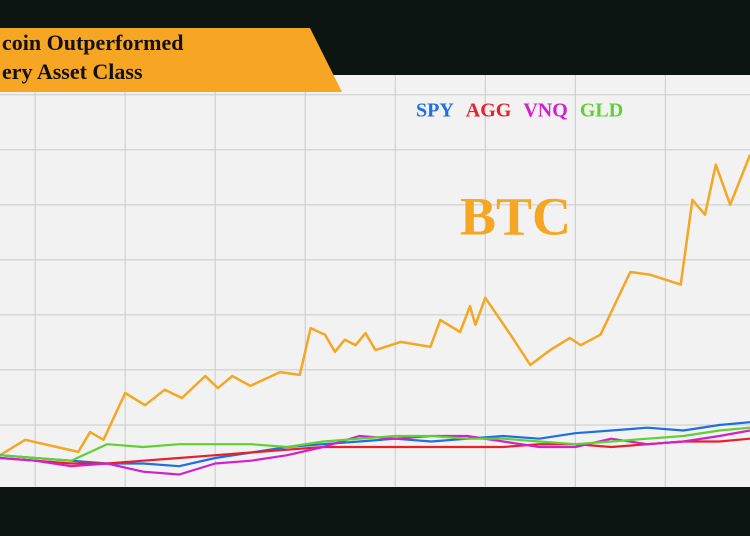 The width and height of the screenshot is (750, 536). What do you see at coordinates (171, 60) in the screenshot?
I see `title-banner` at bounding box center [171, 60].